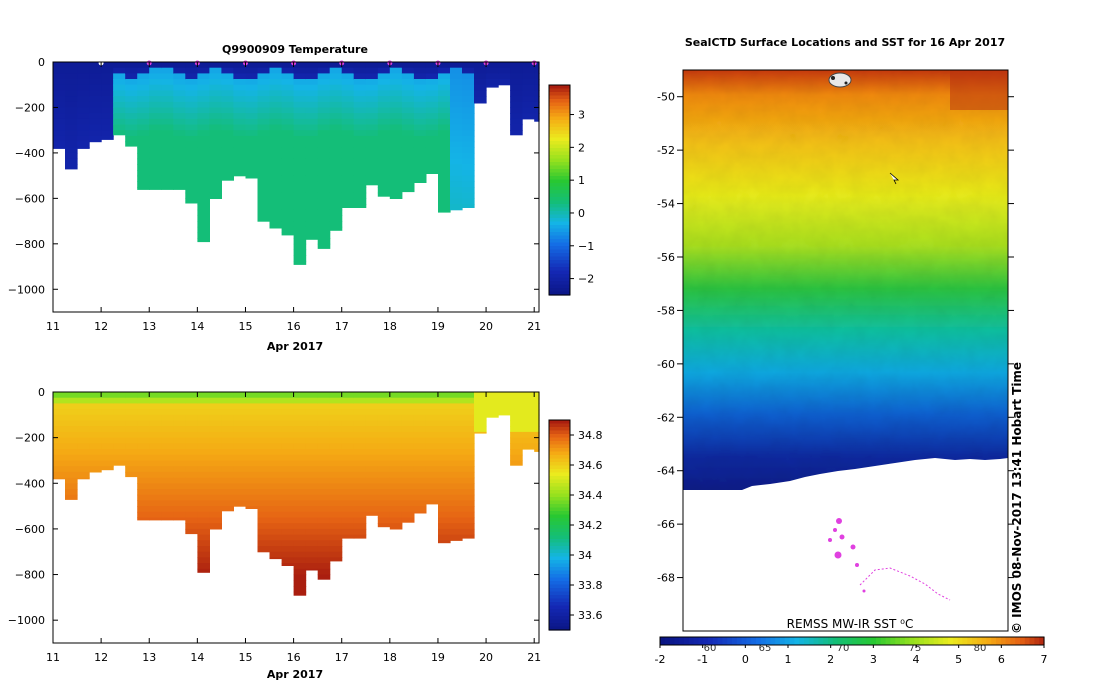  Describe the element at coordinates (581, 147) in the screenshot. I see `colorbar-tick-label: 2` at that location.